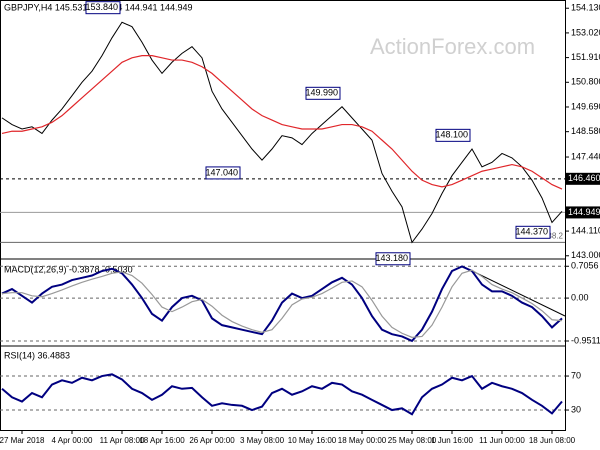 The width and height of the screenshot is (600, 450). What do you see at coordinates (585, 82) in the screenshot?
I see `y-tick-label: 150.800` at bounding box center [585, 82].